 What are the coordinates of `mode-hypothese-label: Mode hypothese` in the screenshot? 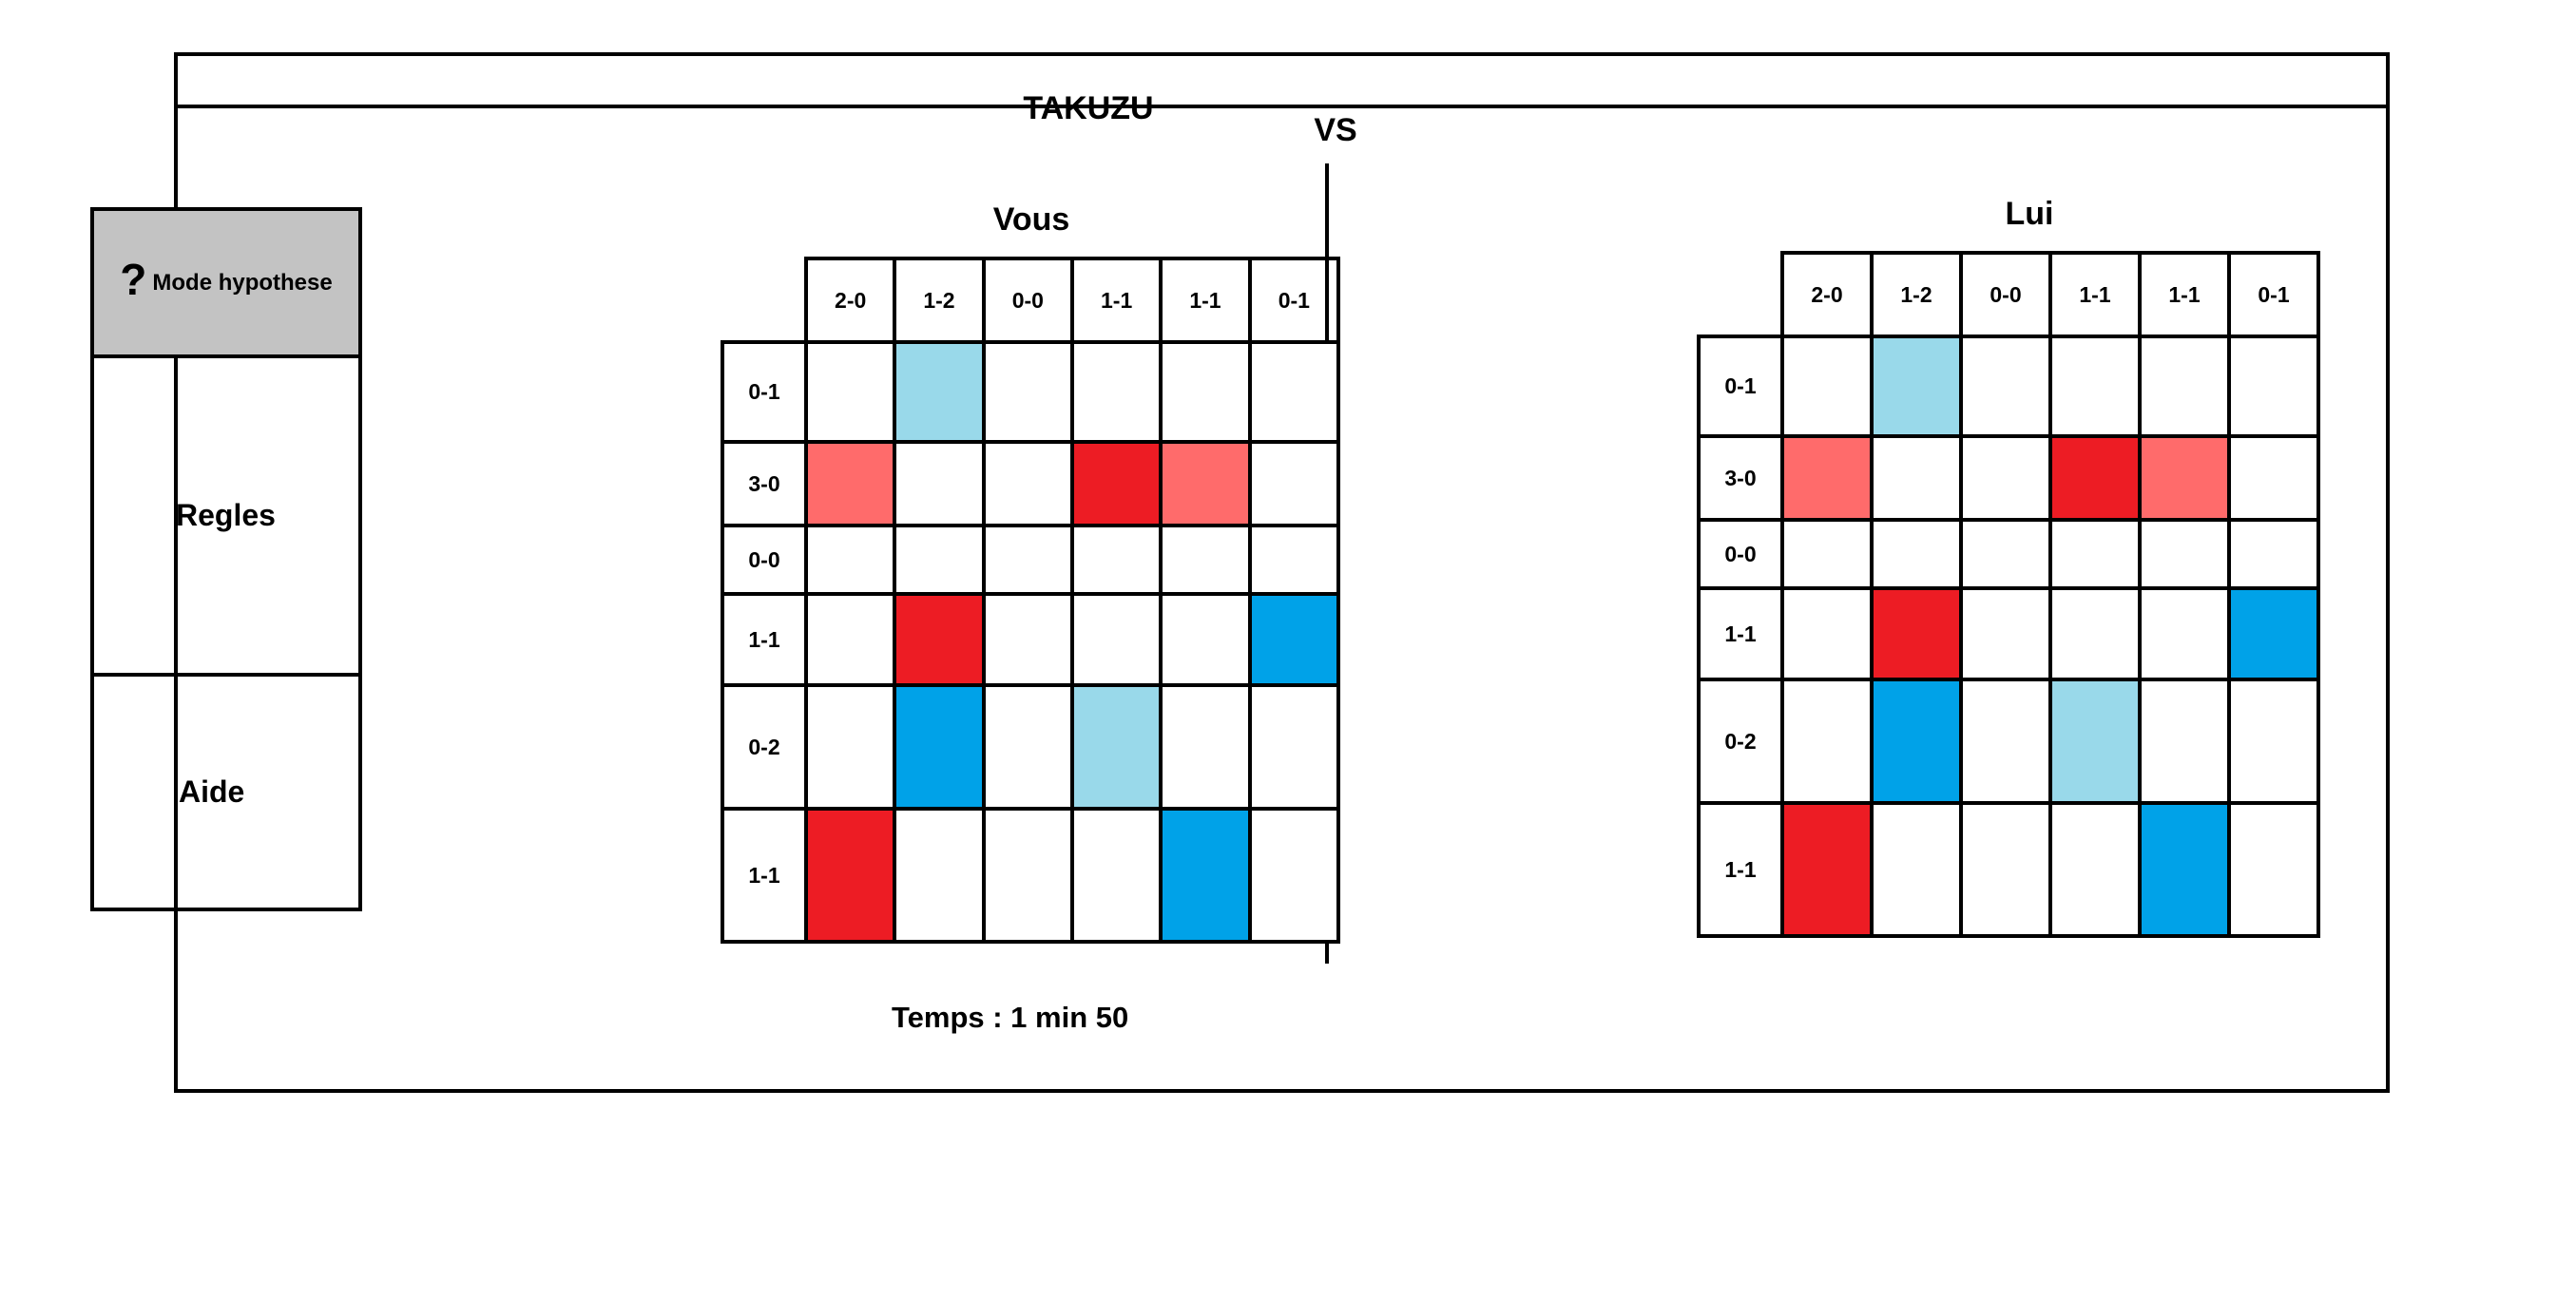 It's located at (243, 282).